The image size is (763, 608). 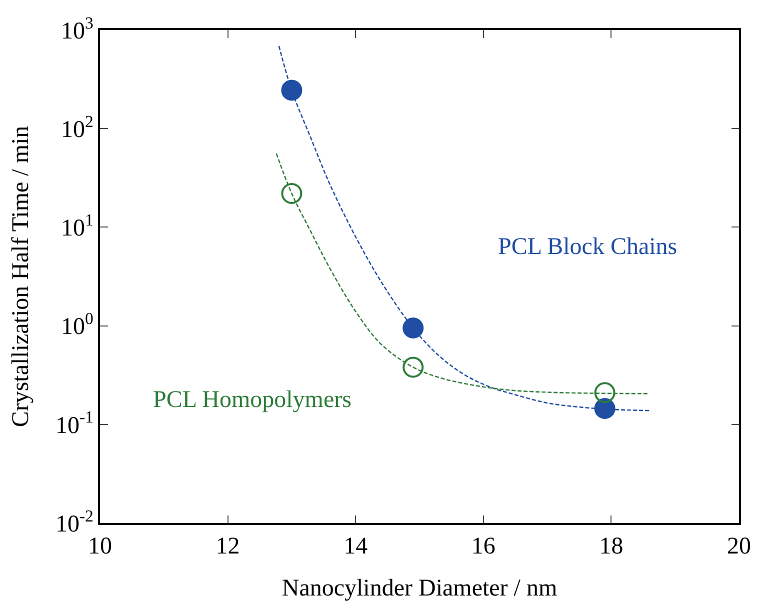 What do you see at coordinates (77, 127) in the screenshot?
I see `y-tick-label: 10$^{2}$` at bounding box center [77, 127].